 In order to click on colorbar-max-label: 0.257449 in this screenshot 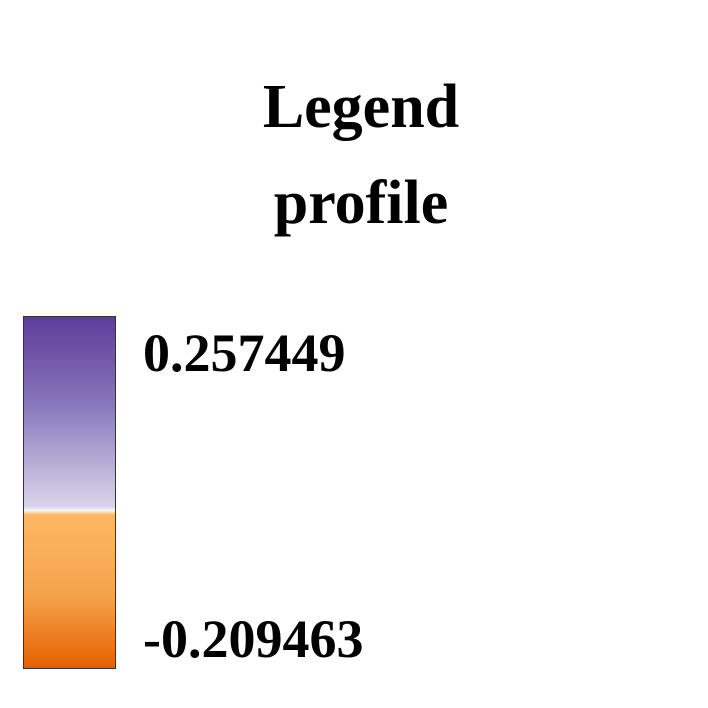, I will do `click(244, 353)`.